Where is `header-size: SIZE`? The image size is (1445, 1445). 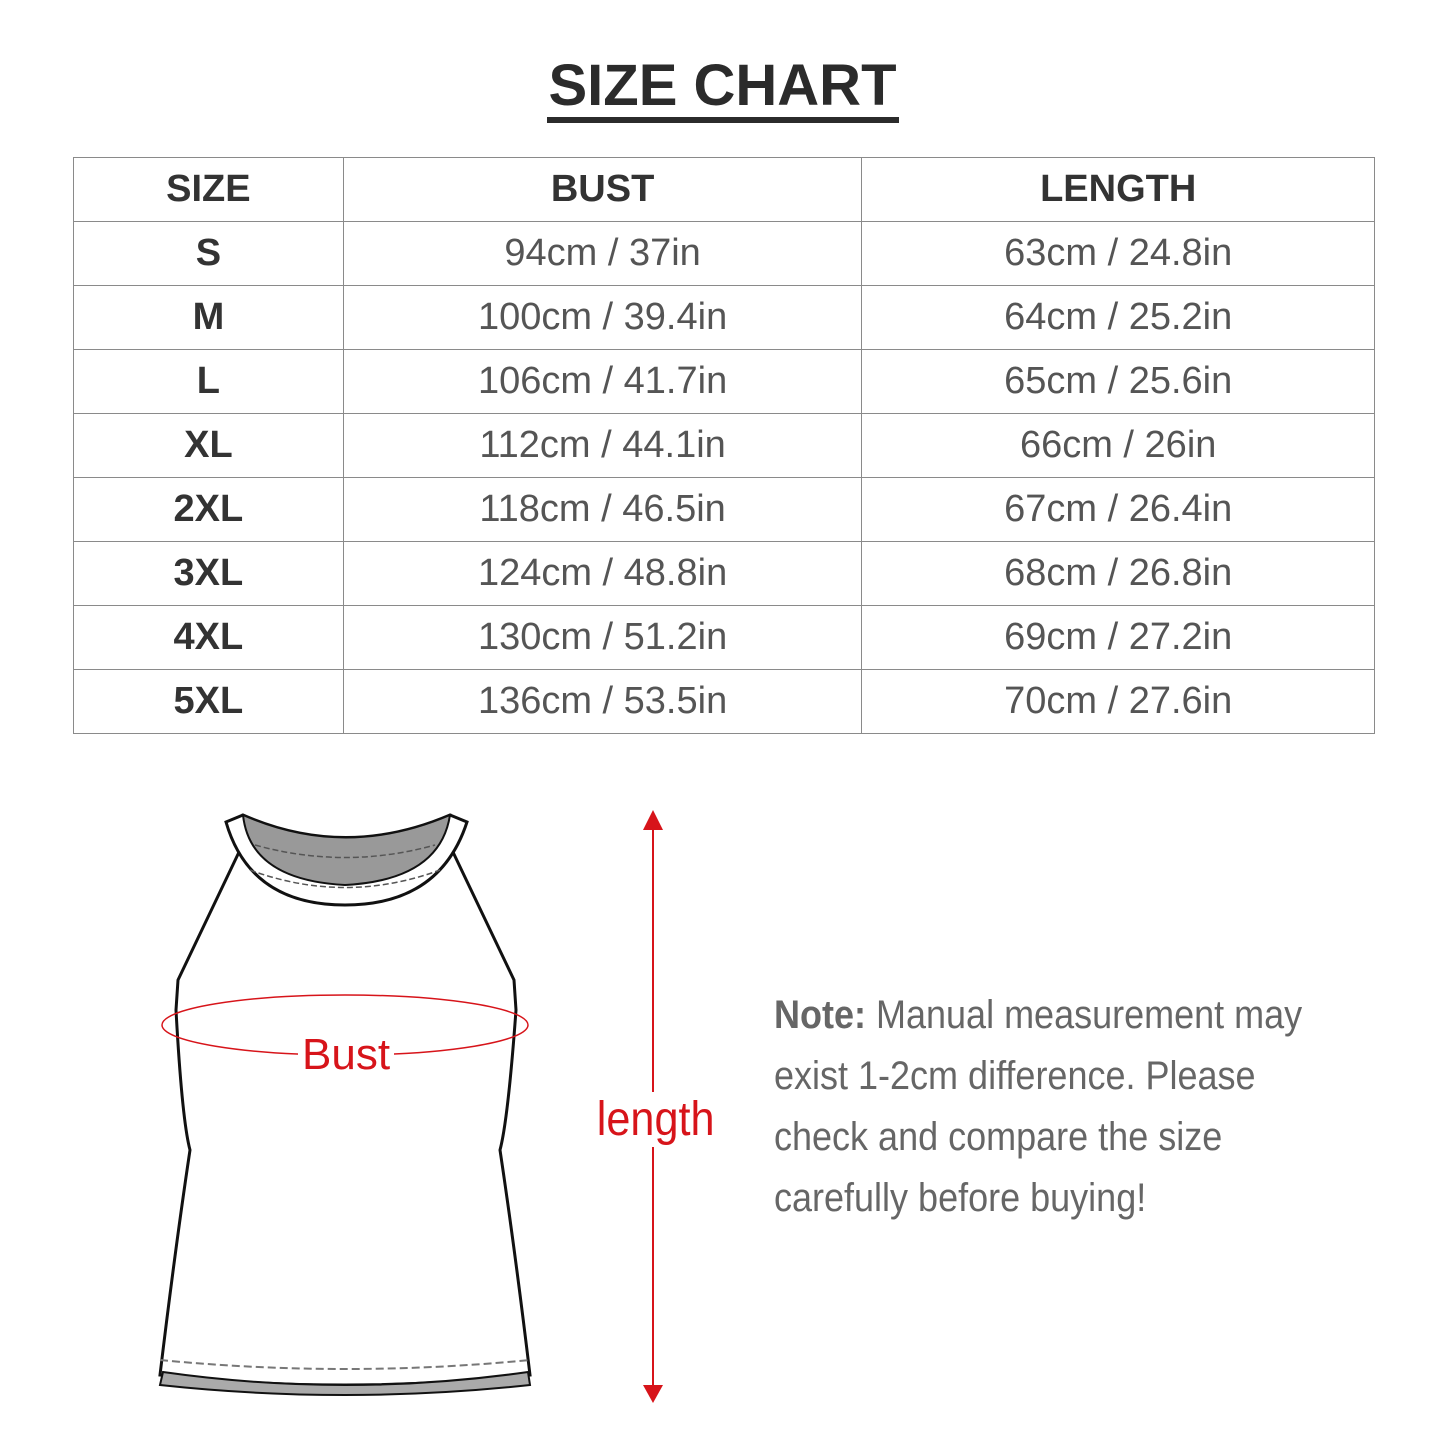
header-size: SIZE is located at coordinates (208, 189).